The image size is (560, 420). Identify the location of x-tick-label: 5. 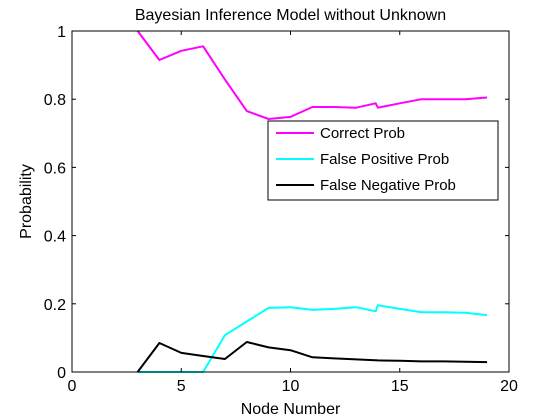
(181, 386).